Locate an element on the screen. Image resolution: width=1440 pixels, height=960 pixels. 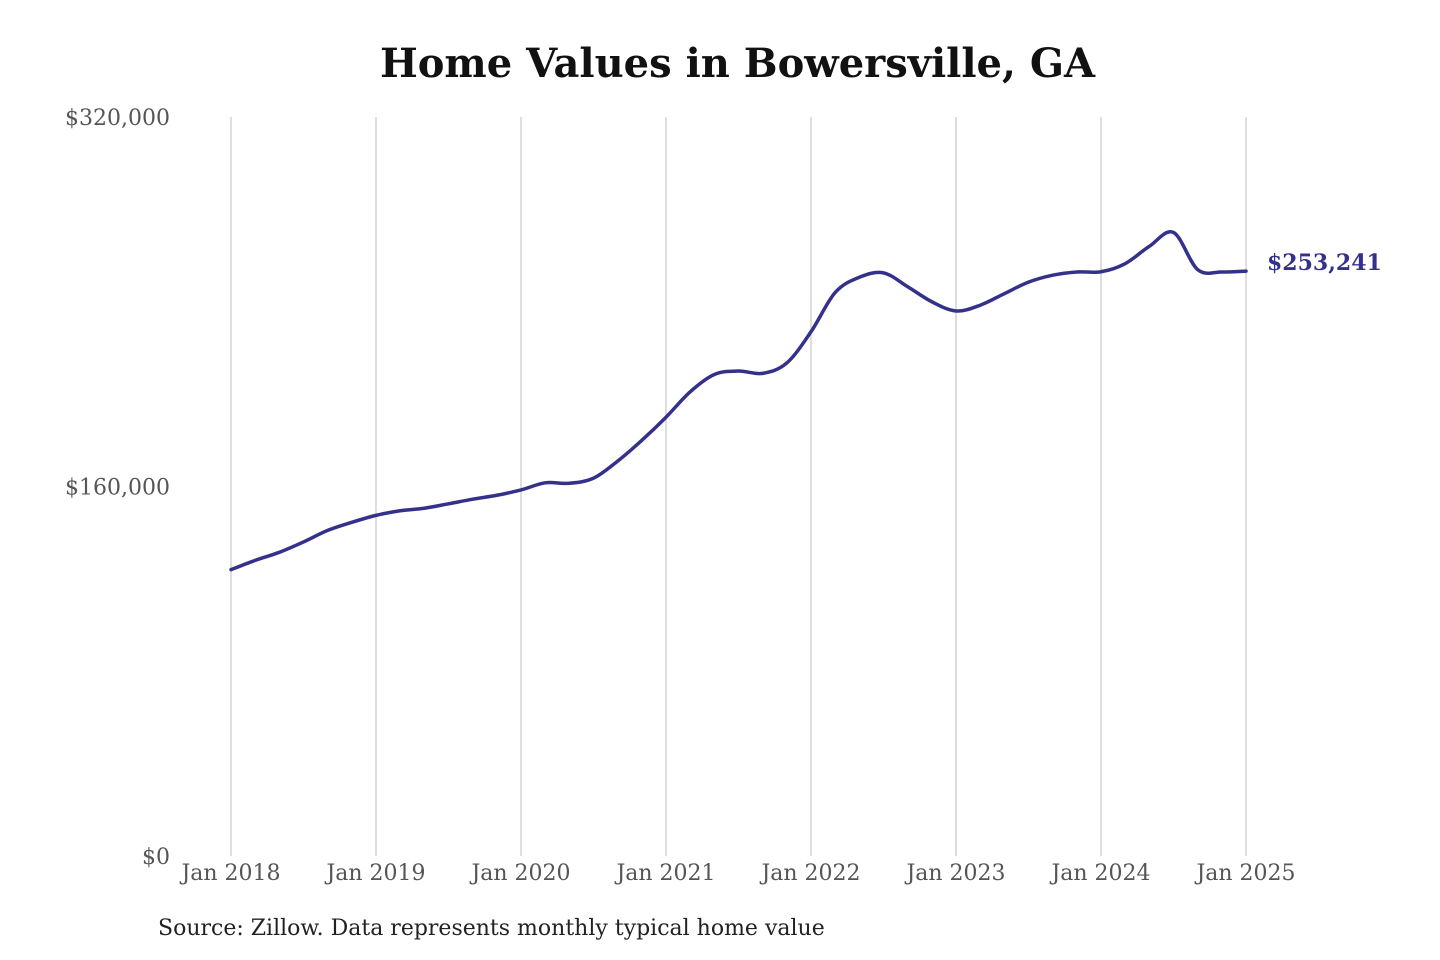
x-tick-label: Jan 2025 is located at coordinates (1244, 873).